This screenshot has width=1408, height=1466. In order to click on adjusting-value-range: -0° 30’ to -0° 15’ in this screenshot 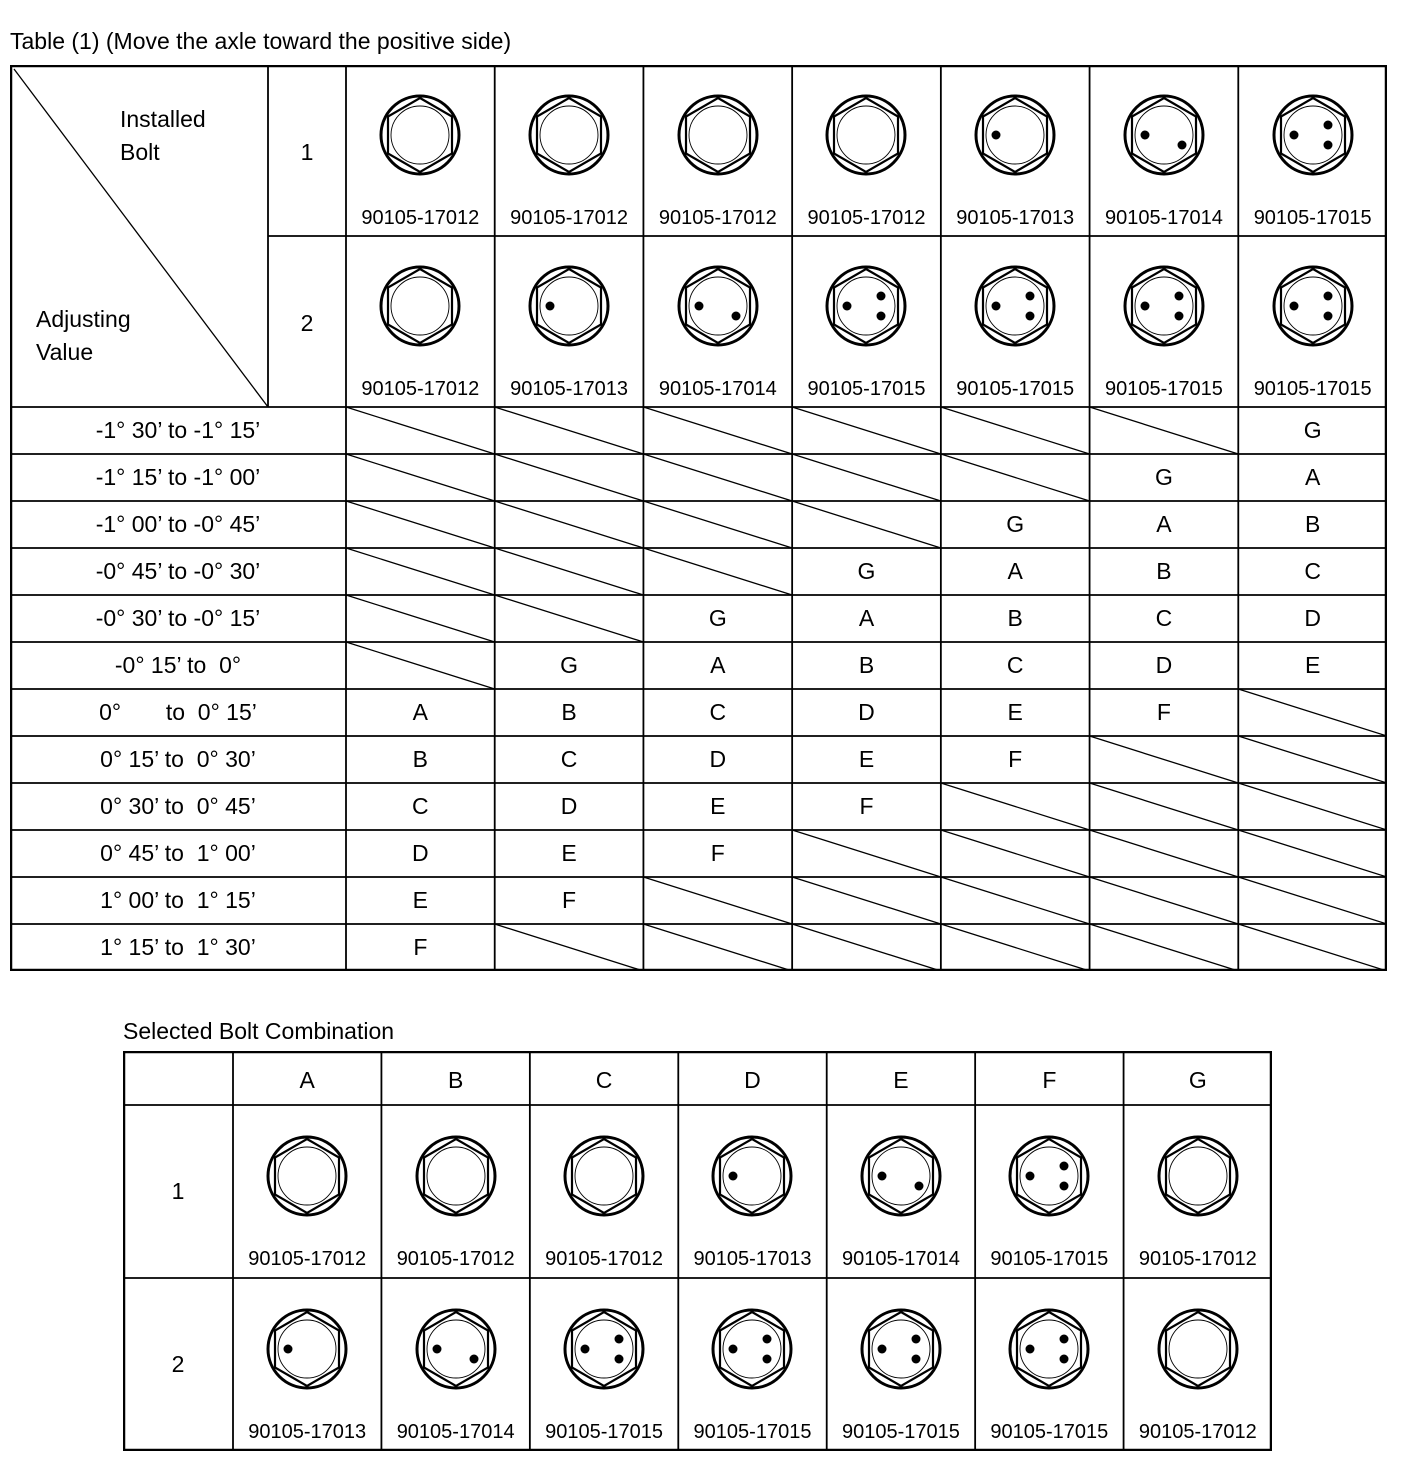, I will do `click(178, 618)`.